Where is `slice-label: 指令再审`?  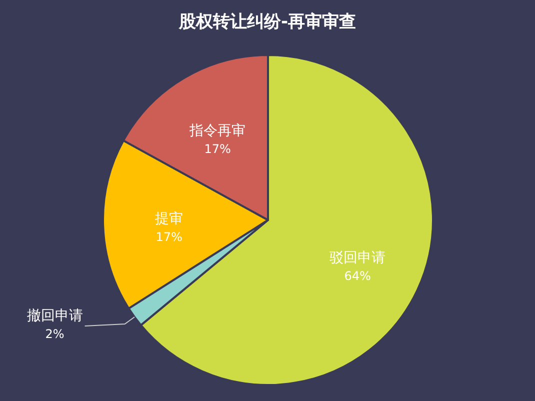 slice-label: 指令再审 is located at coordinates (217, 130).